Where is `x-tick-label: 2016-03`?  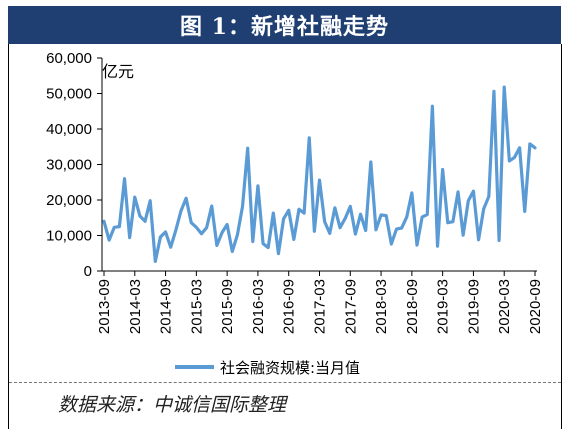
x-tick-label: 2016-03 is located at coordinates (258, 306).